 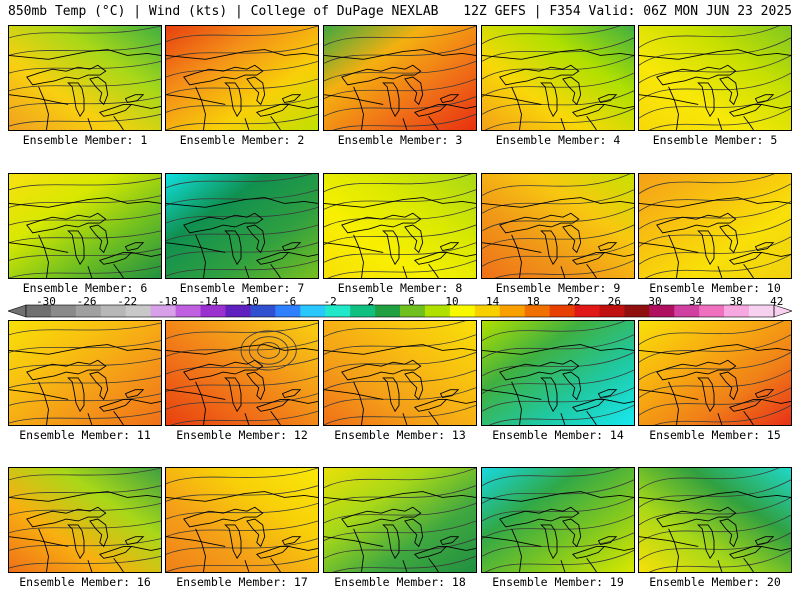 What do you see at coordinates (558, 288) in the screenshot?
I see `ensemble-member-caption: Ensemble Member: 9` at bounding box center [558, 288].